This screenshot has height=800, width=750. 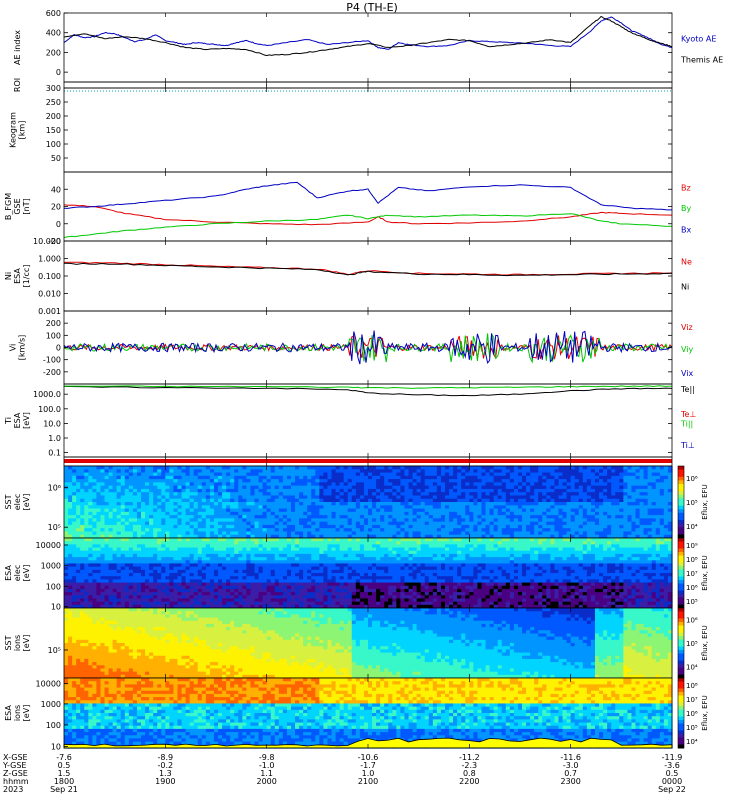 What do you see at coordinates (49, 294) in the screenshot?
I see `y-tick-label: 0.010` at bounding box center [49, 294].